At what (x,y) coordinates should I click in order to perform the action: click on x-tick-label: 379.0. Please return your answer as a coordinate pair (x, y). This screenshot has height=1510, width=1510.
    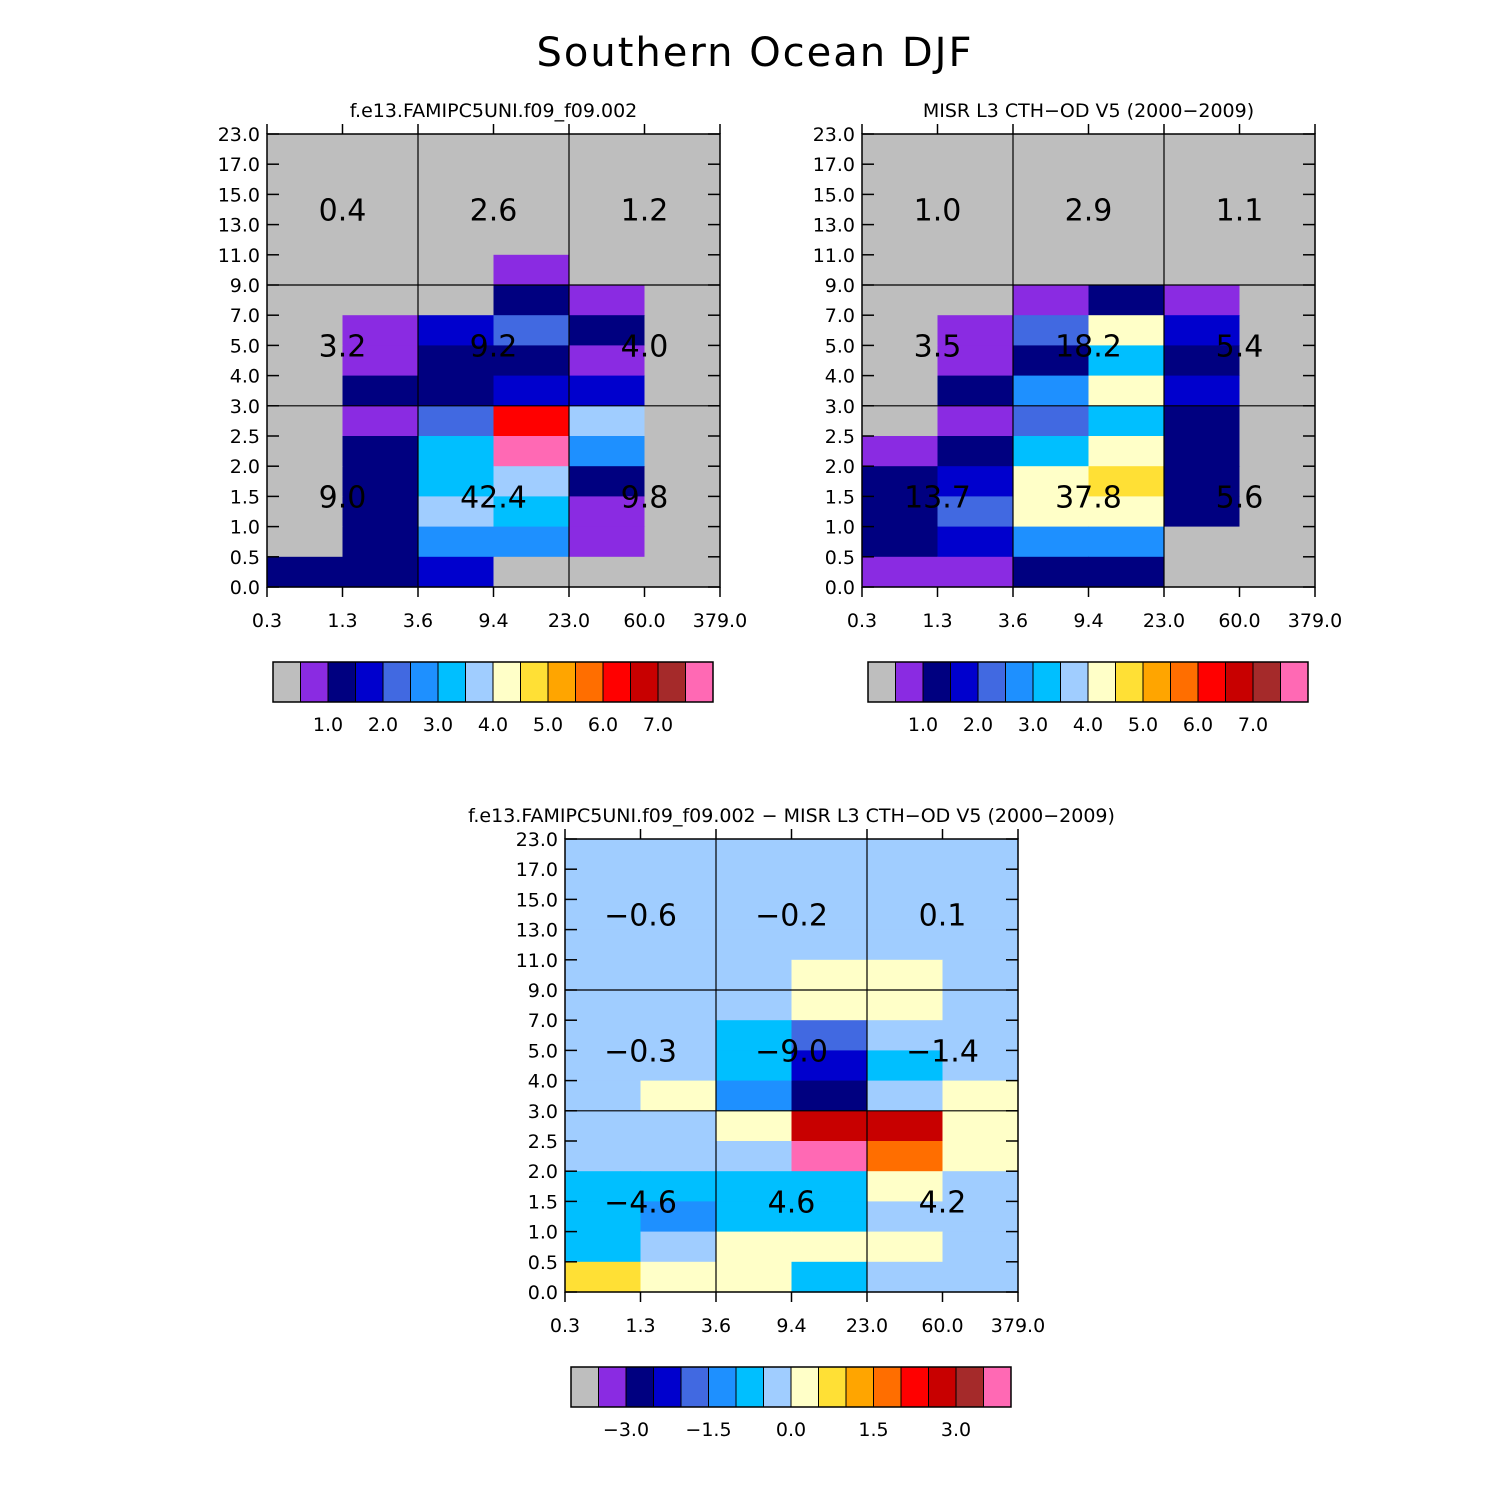
    Looking at the image, I should click on (720, 621).